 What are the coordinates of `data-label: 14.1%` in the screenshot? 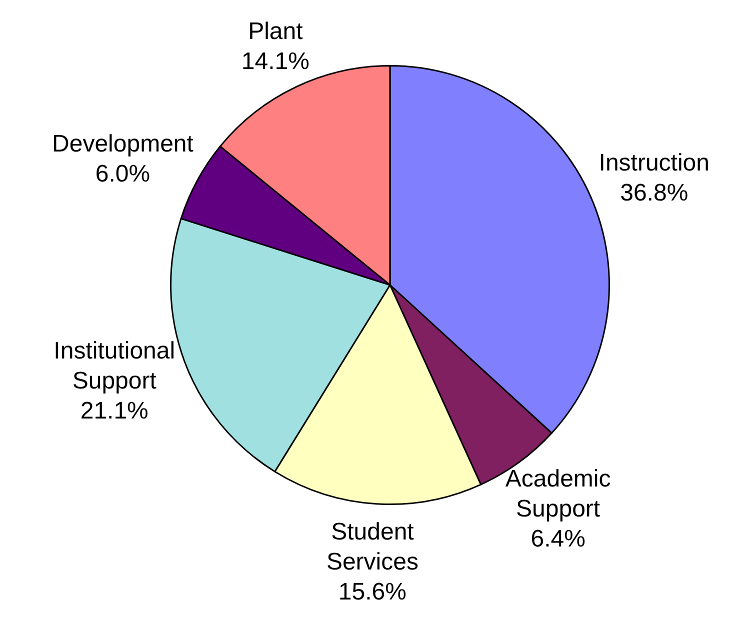 It's located at (275, 61).